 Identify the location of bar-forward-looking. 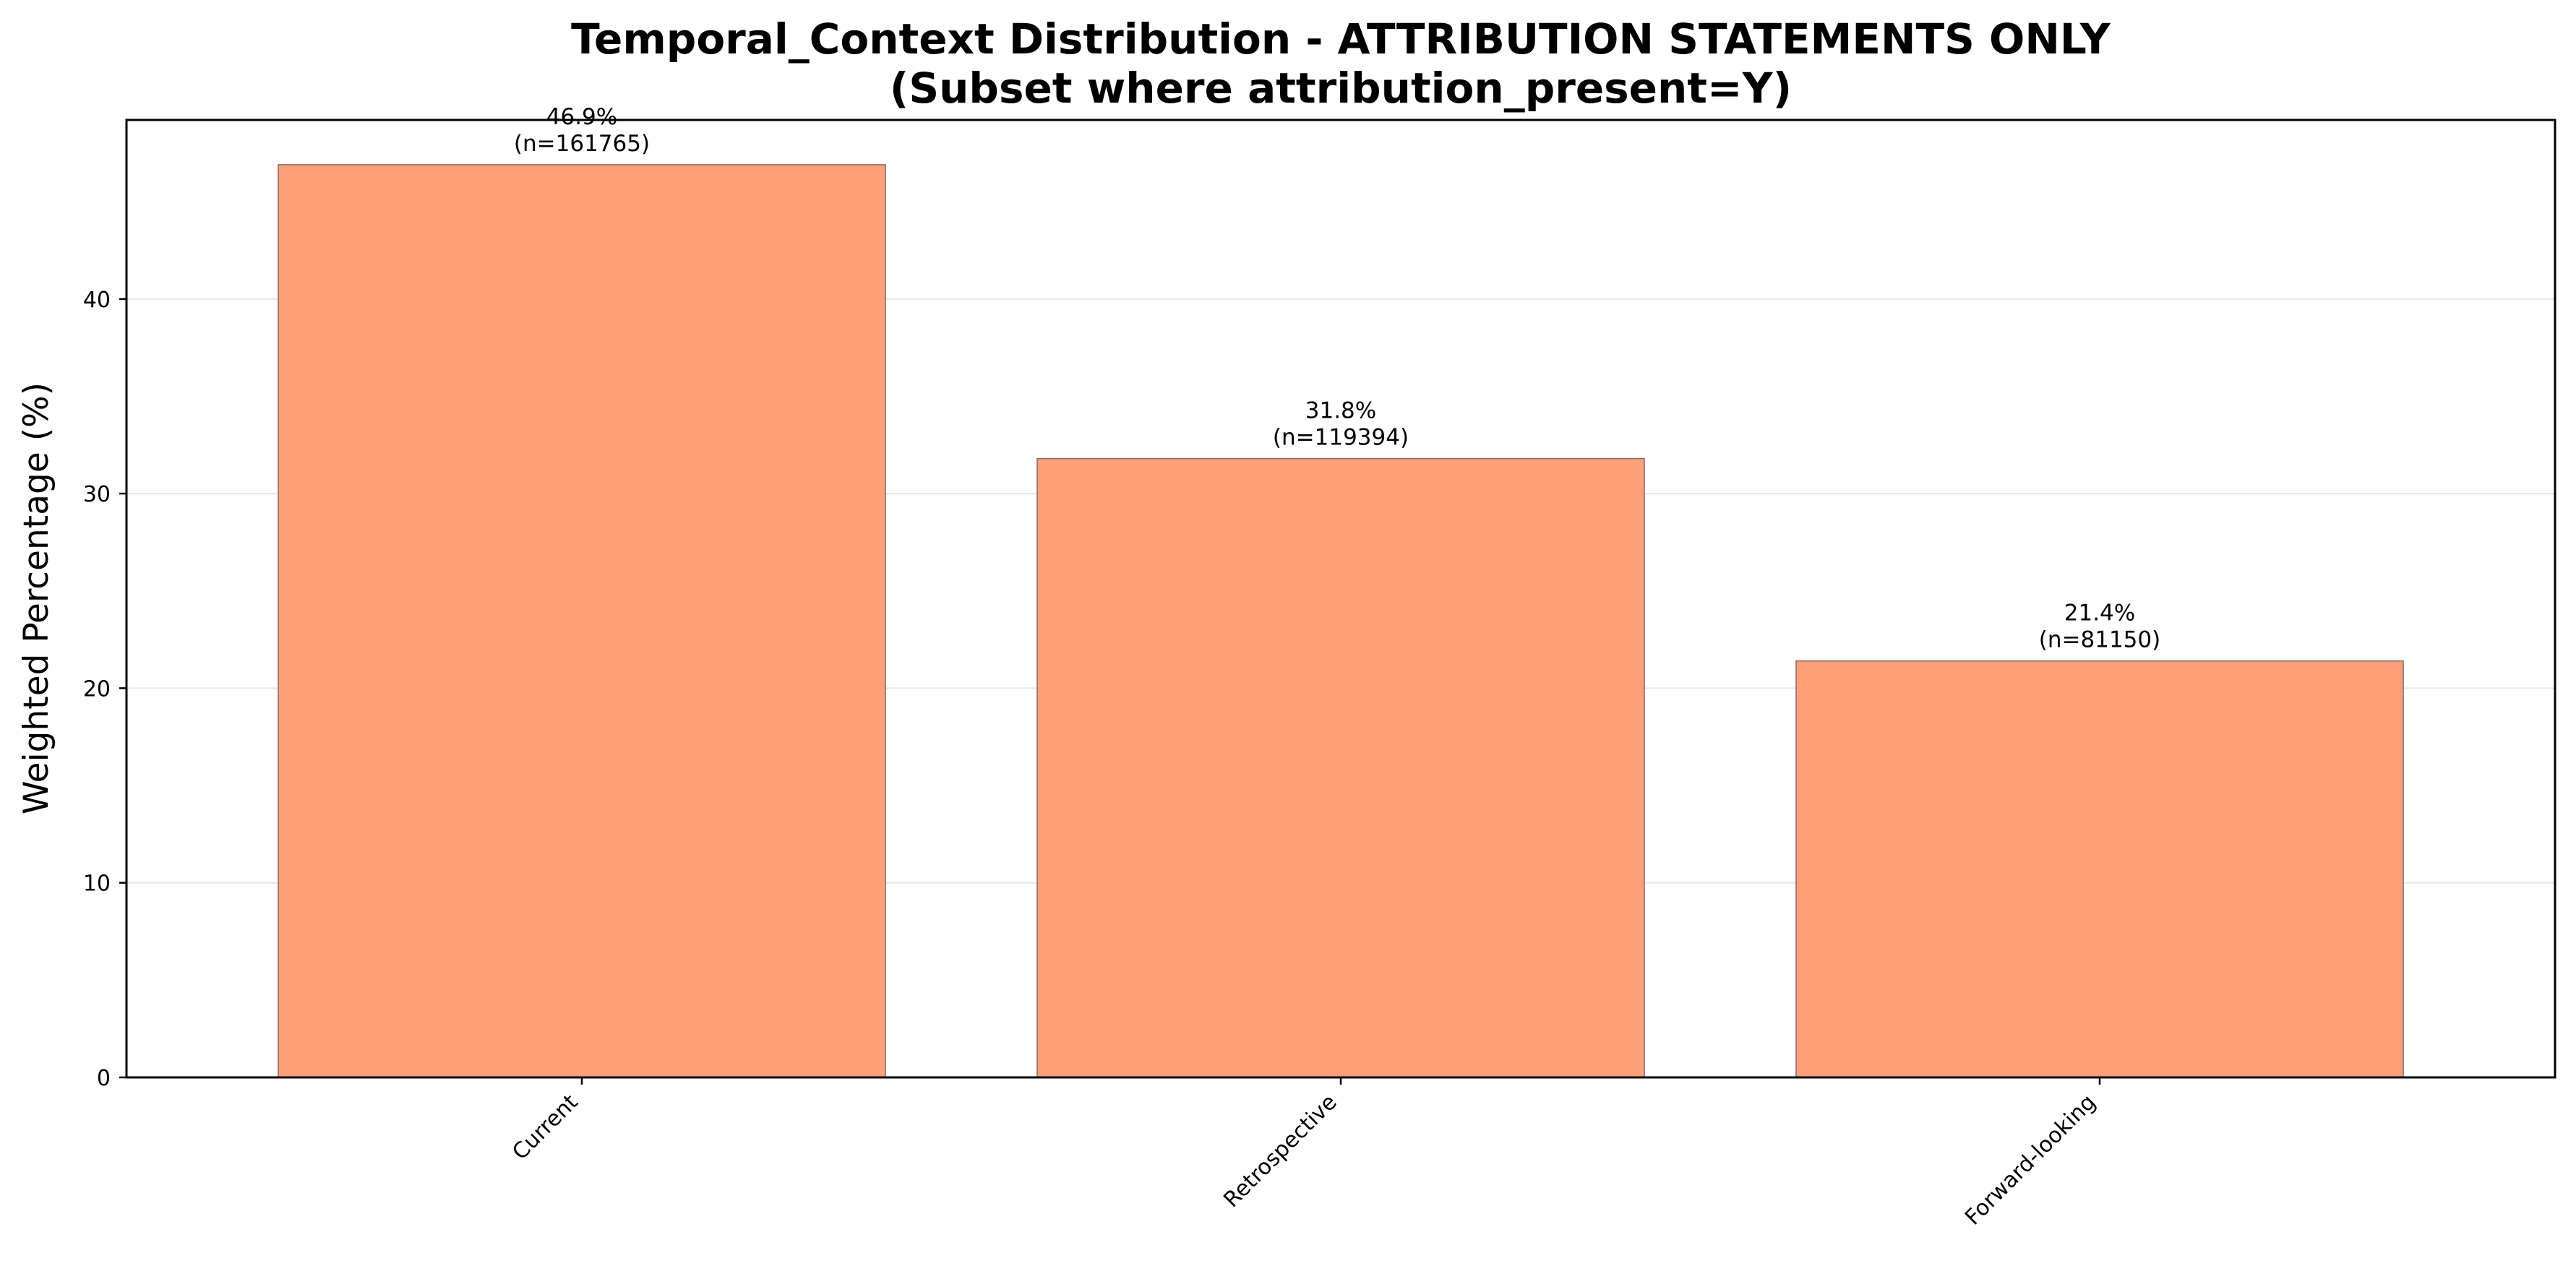
(2100, 869).